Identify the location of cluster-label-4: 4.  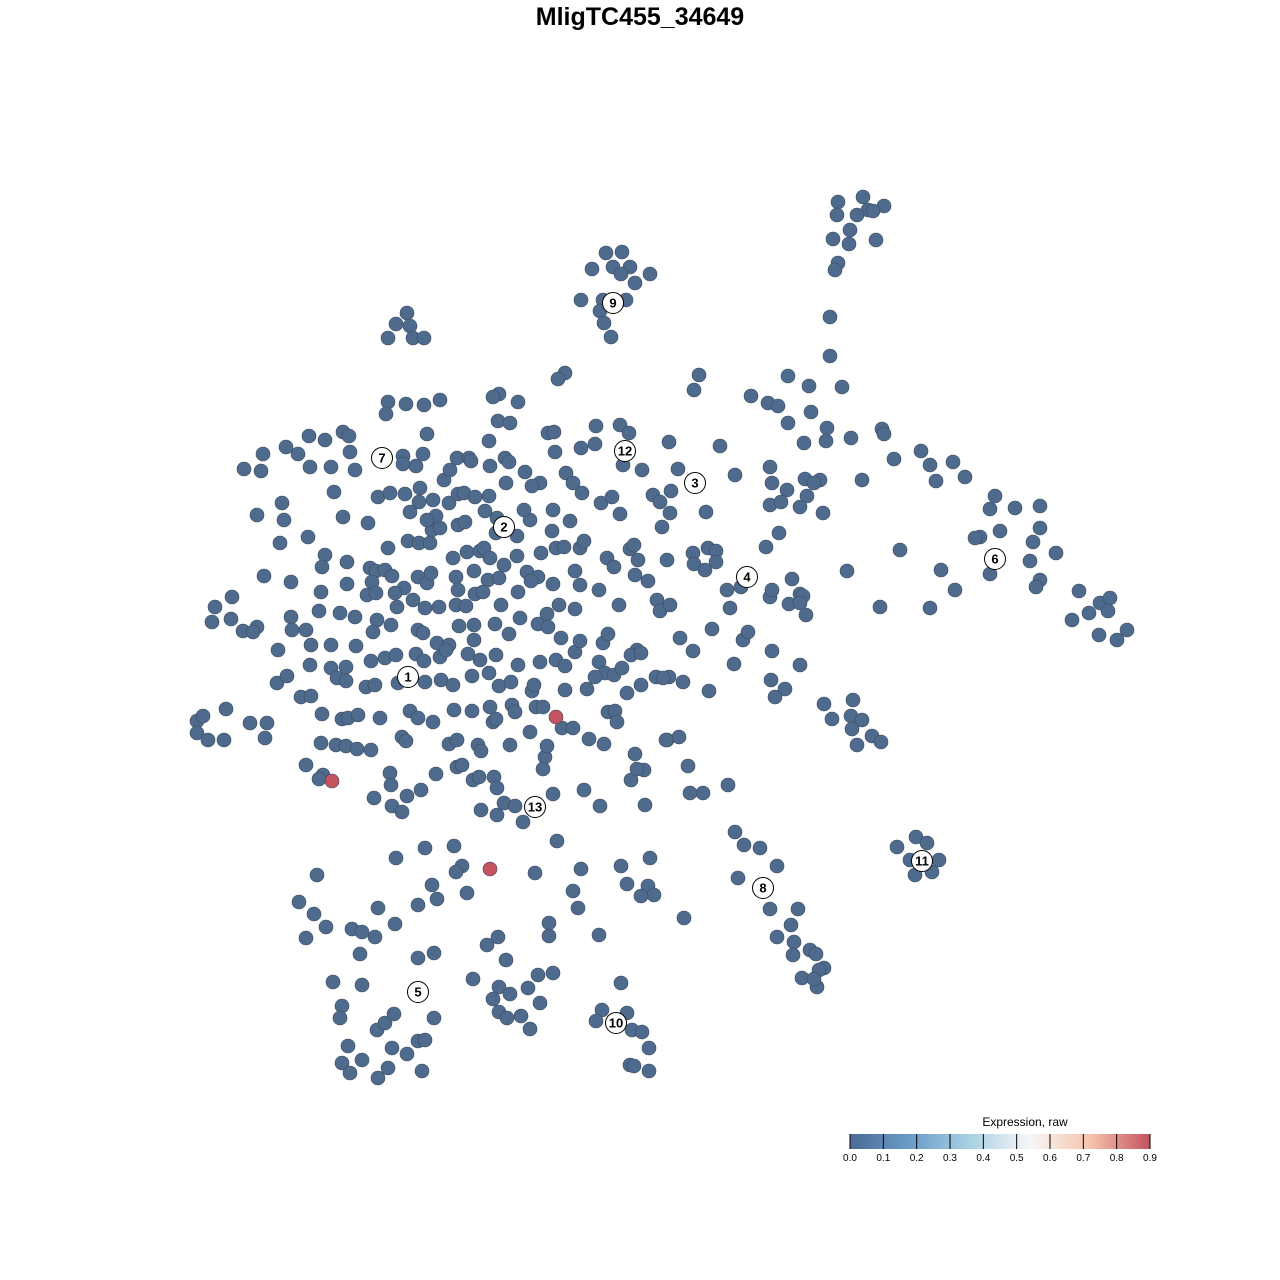
(747, 577).